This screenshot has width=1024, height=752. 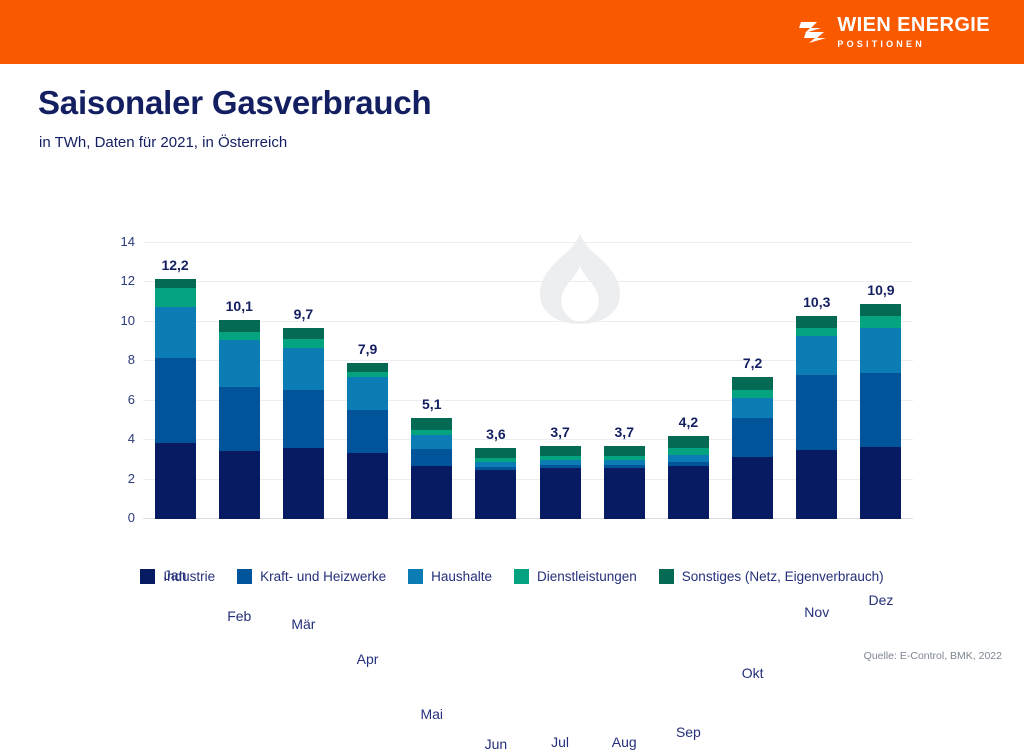 What do you see at coordinates (131, 439) in the screenshot?
I see `y-tick-label: 4` at bounding box center [131, 439].